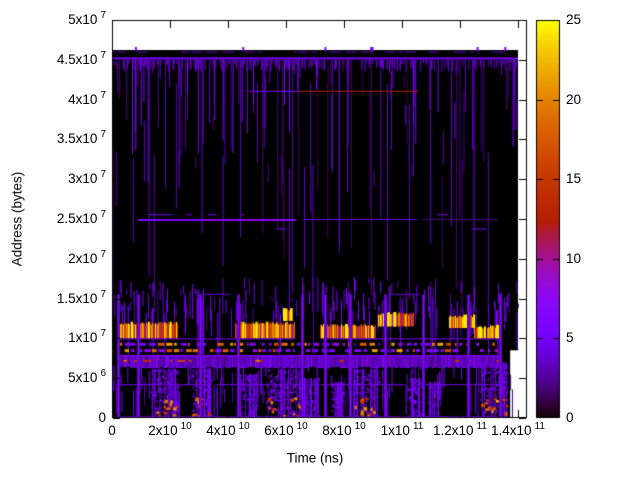 The width and height of the screenshot is (640, 480). I want to click on colorbar-tick-label: 0, so click(570, 417).